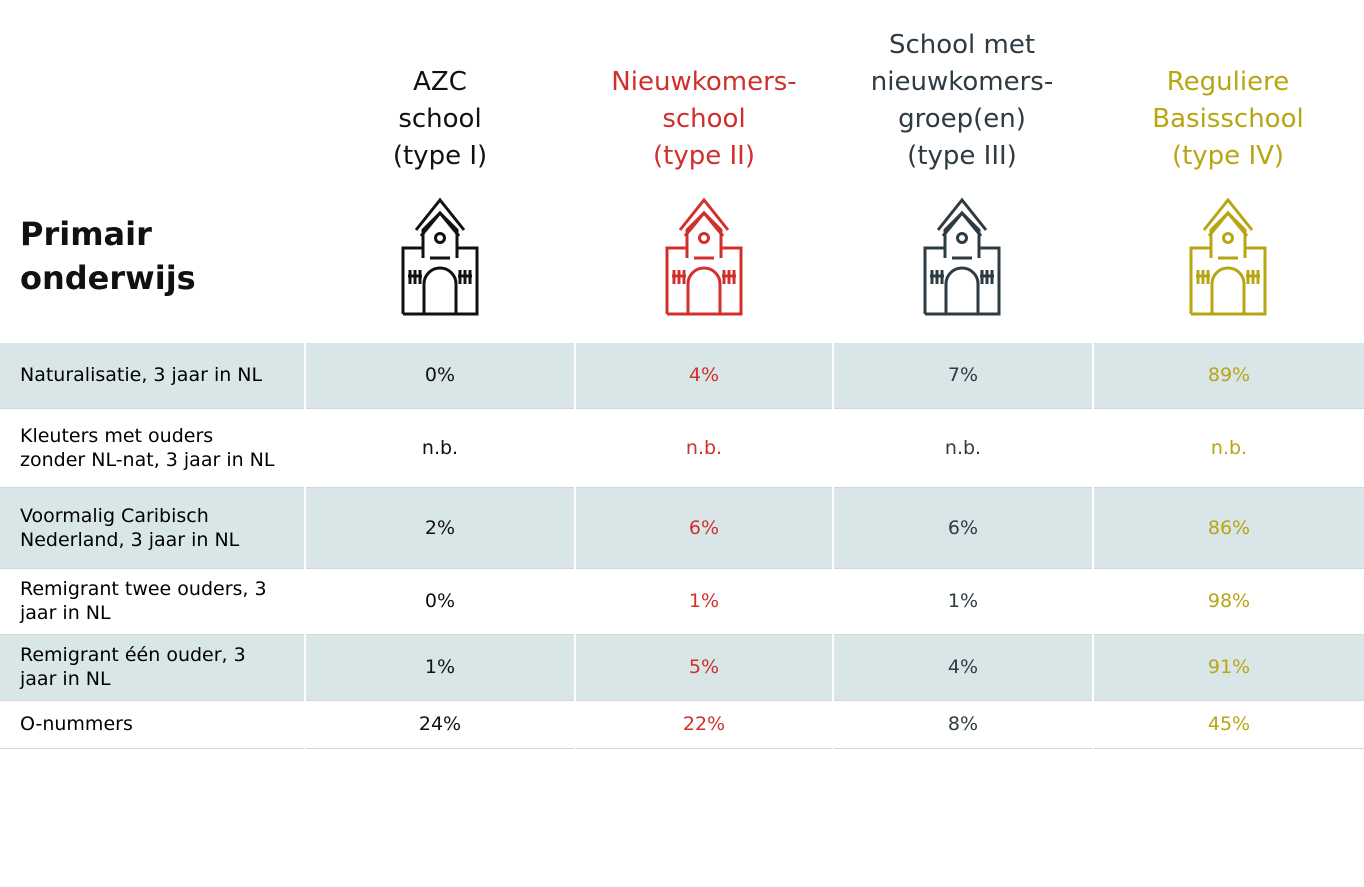 This screenshot has height=887, width=1364. Describe the element at coordinates (152, 376) in the screenshot. I see `row-label: Naturalisatie, 3 jaar in NL` at that location.